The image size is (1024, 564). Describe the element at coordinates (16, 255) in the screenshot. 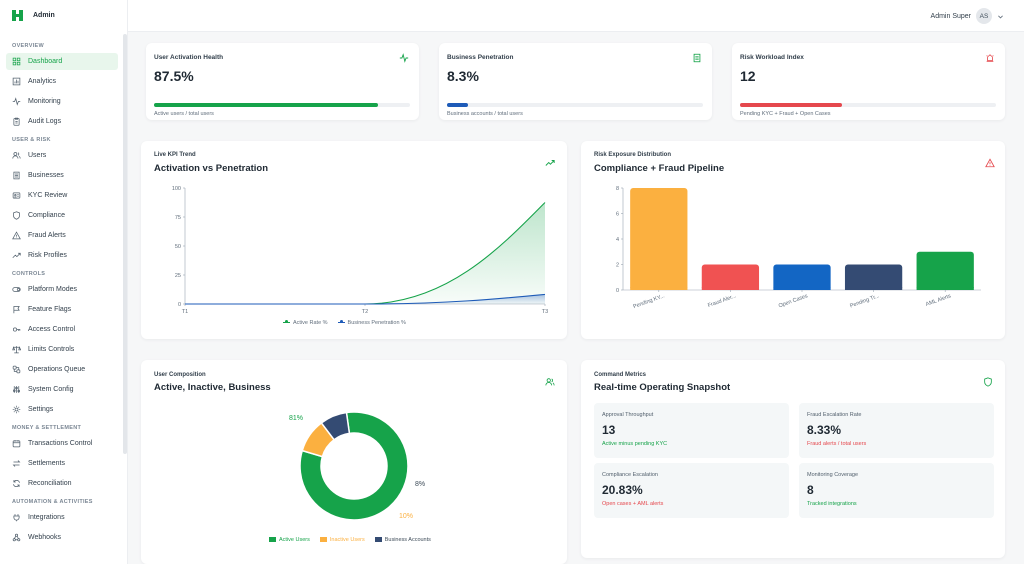

I see `trend-icon` at that location.